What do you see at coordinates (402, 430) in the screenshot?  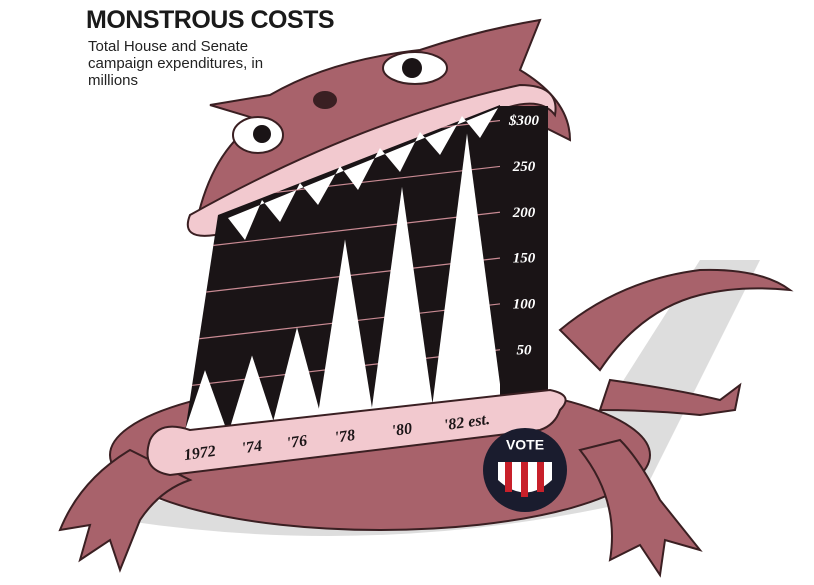 I see `x-tick-label: '80` at bounding box center [402, 430].